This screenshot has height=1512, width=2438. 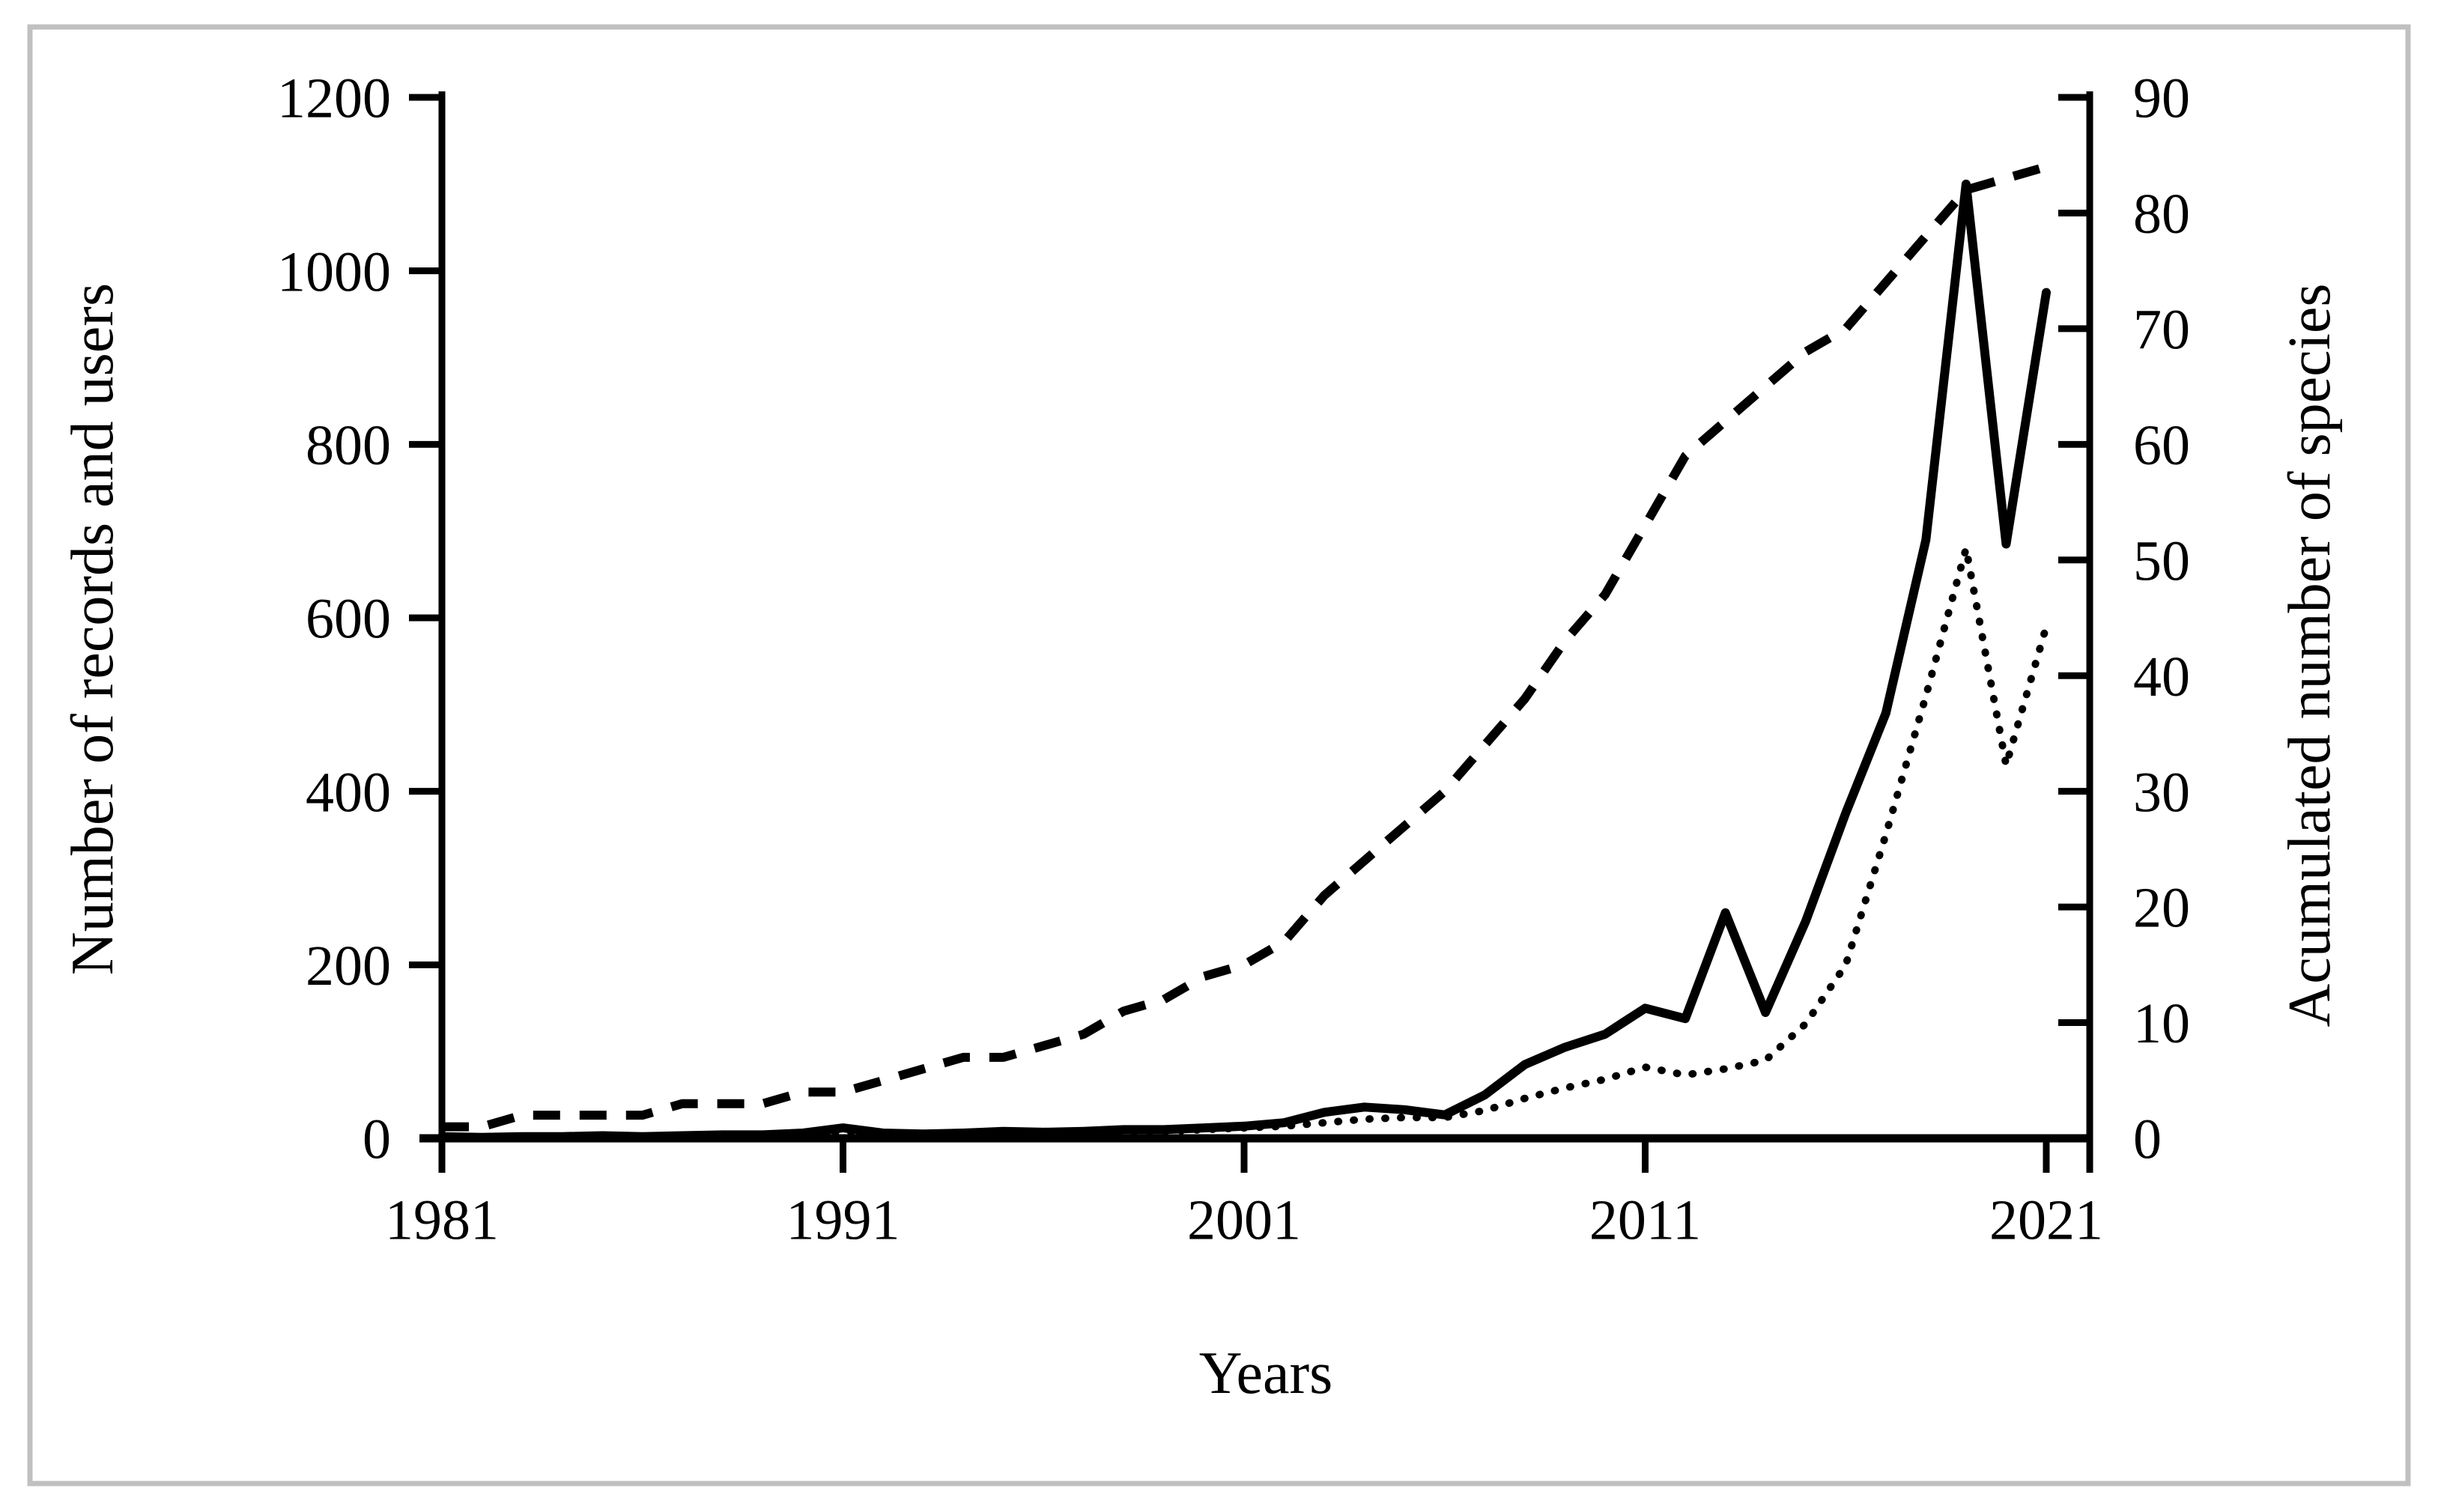 What do you see at coordinates (1266, 1373) in the screenshot?
I see `x-axis-title: Years` at bounding box center [1266, 1373].